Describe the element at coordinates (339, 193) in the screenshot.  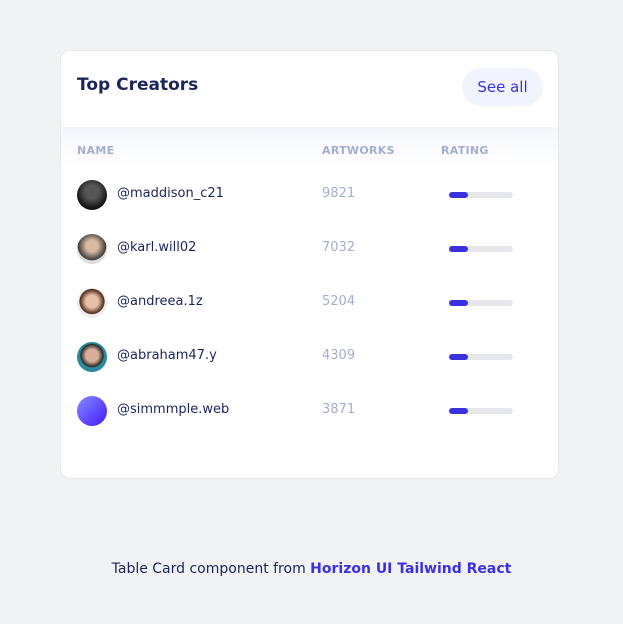
I see `artworks-count: 9821` at that location.